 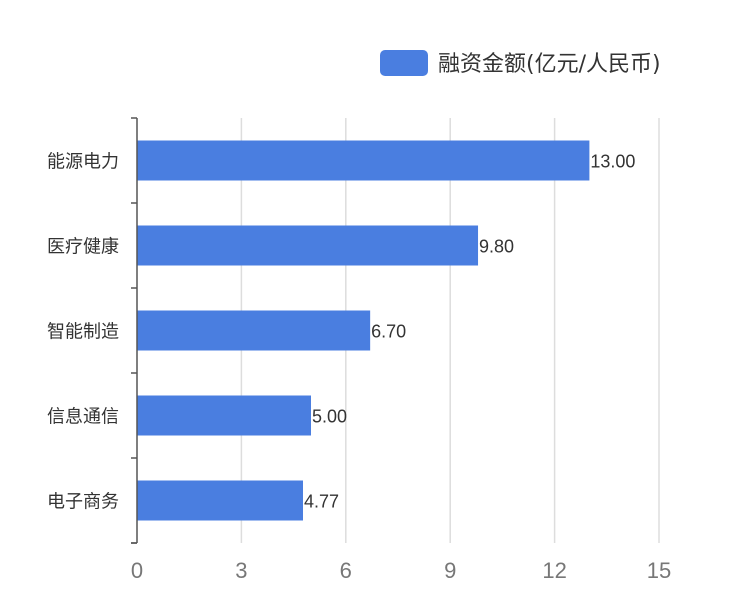 What do you see at coordinates (241, 570) in the screenshot?
I see `x-tick-label: 3` at bounding box center [241, 570].